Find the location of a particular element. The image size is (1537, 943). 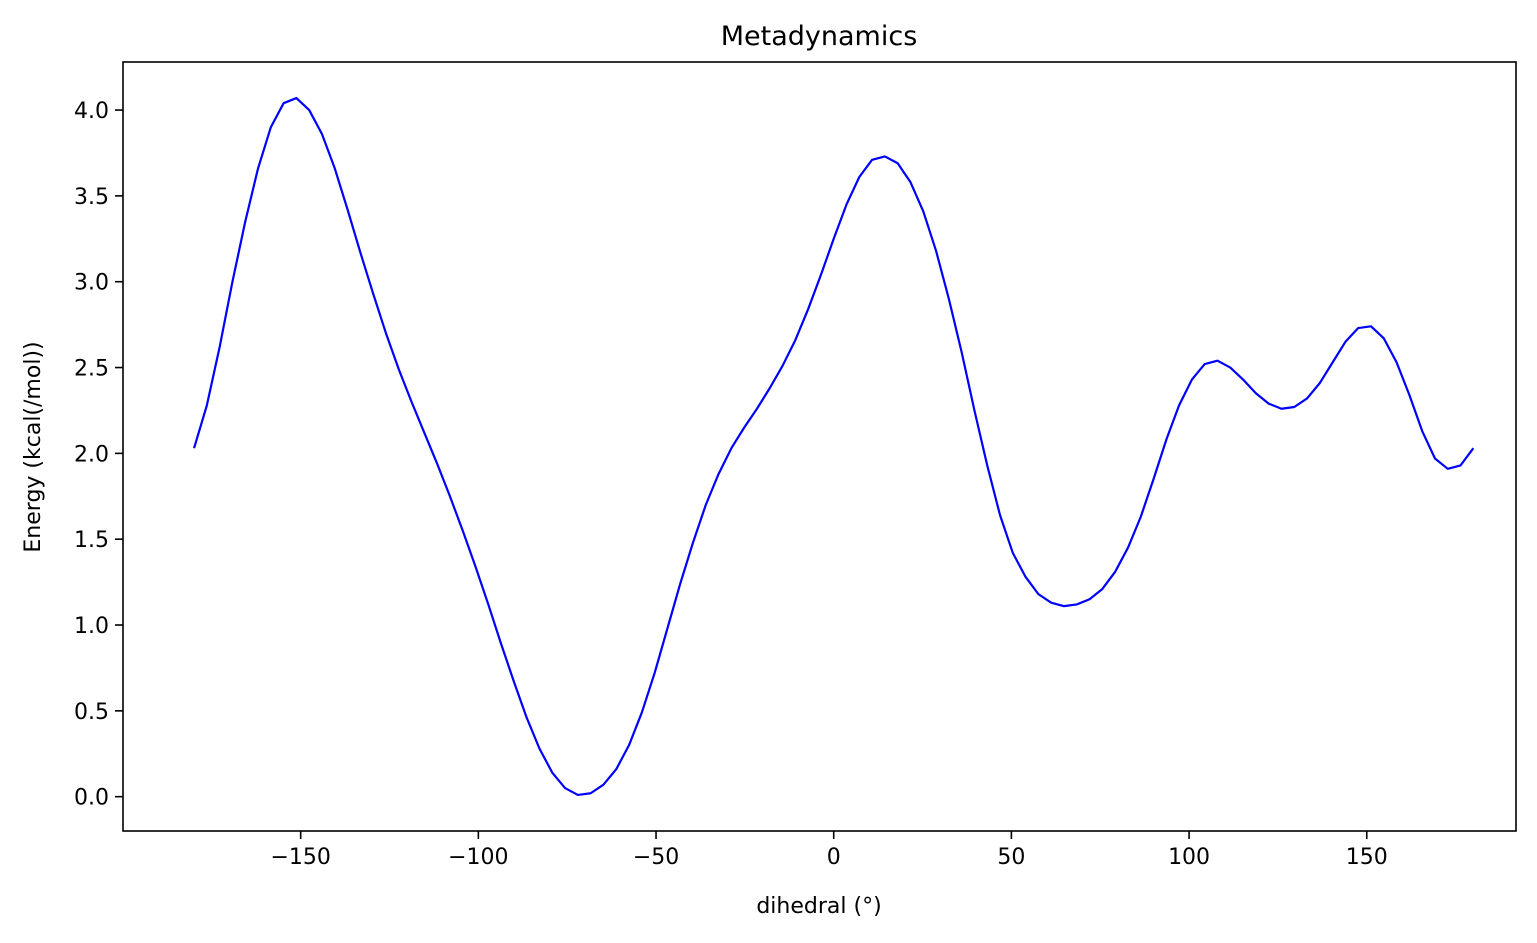

x-tick-label: 50 is located at coordinates (1011, 857).